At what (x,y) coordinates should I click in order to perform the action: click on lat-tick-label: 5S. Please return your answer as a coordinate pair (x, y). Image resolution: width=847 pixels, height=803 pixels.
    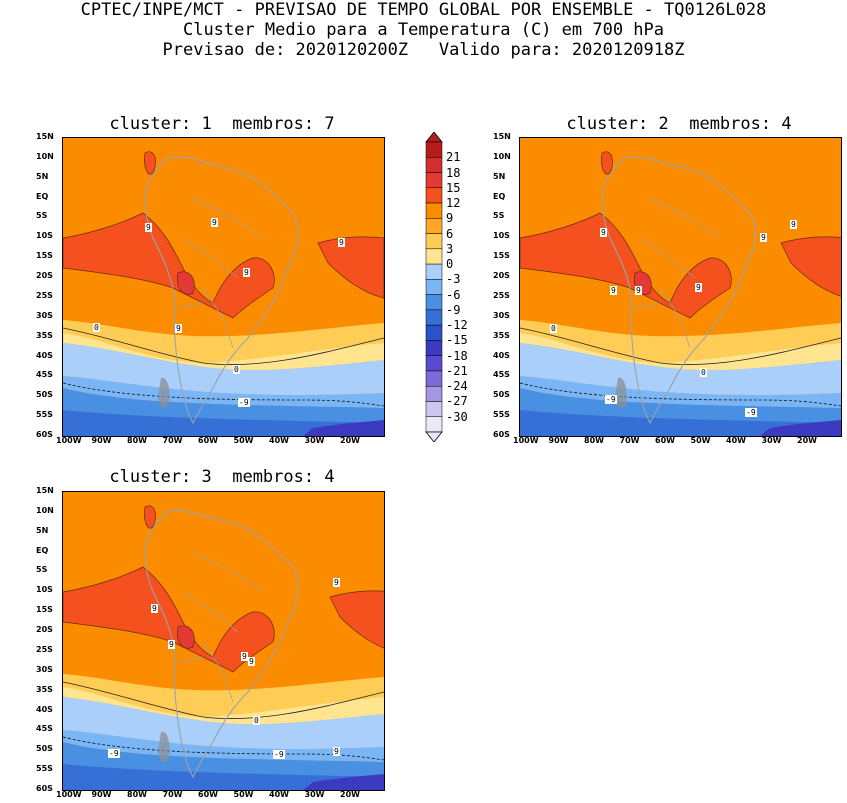
    Looking at the image, I should click on (42, 216).